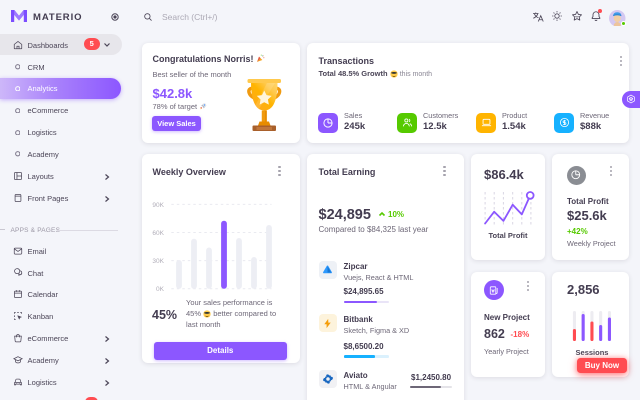  What do you see at coordinates (158, 261) in the screenshot?
I see `svg-text: 30K` at bounding box center [158, 261].